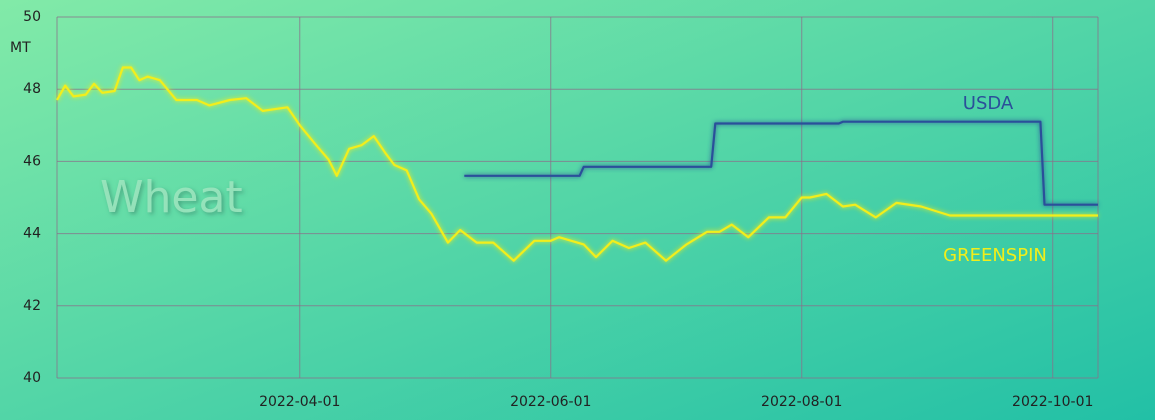 The height and width of the screenshot is (420, 1155). Describe the element at coordinates (171, 197) in the screenshot. I see `watermark: Wheat` at that location.